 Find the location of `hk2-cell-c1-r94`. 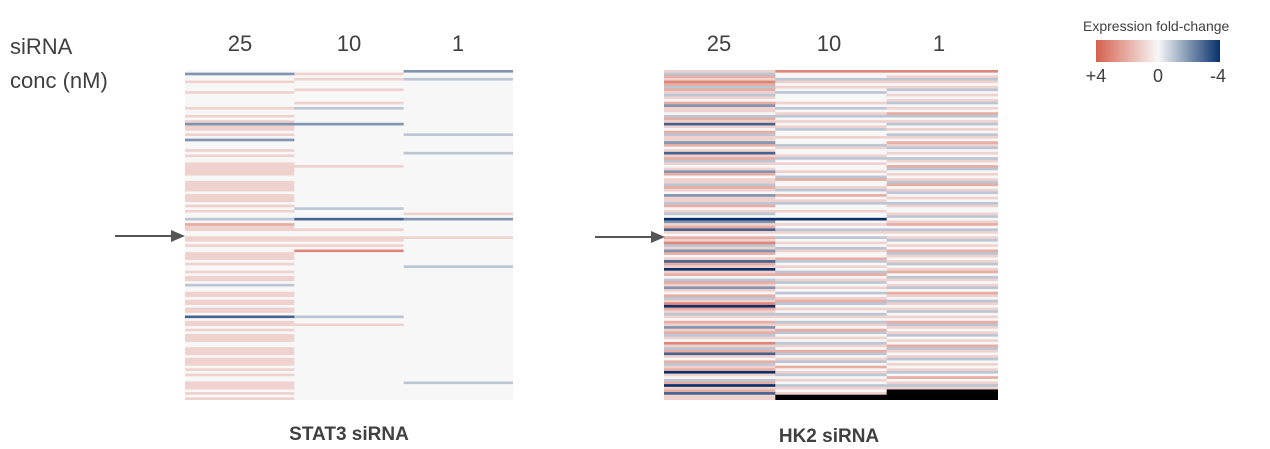

hk2-cell-c1-r94 is located at coordinates (942, 320).